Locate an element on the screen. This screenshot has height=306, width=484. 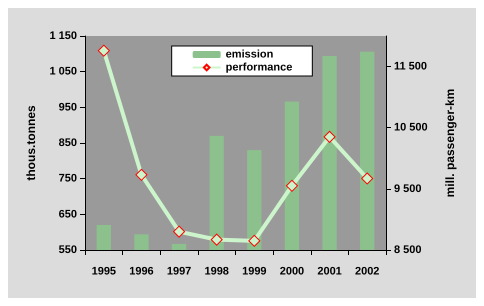
y-tick-label: 1 050 is located at coordinates (63, 72).